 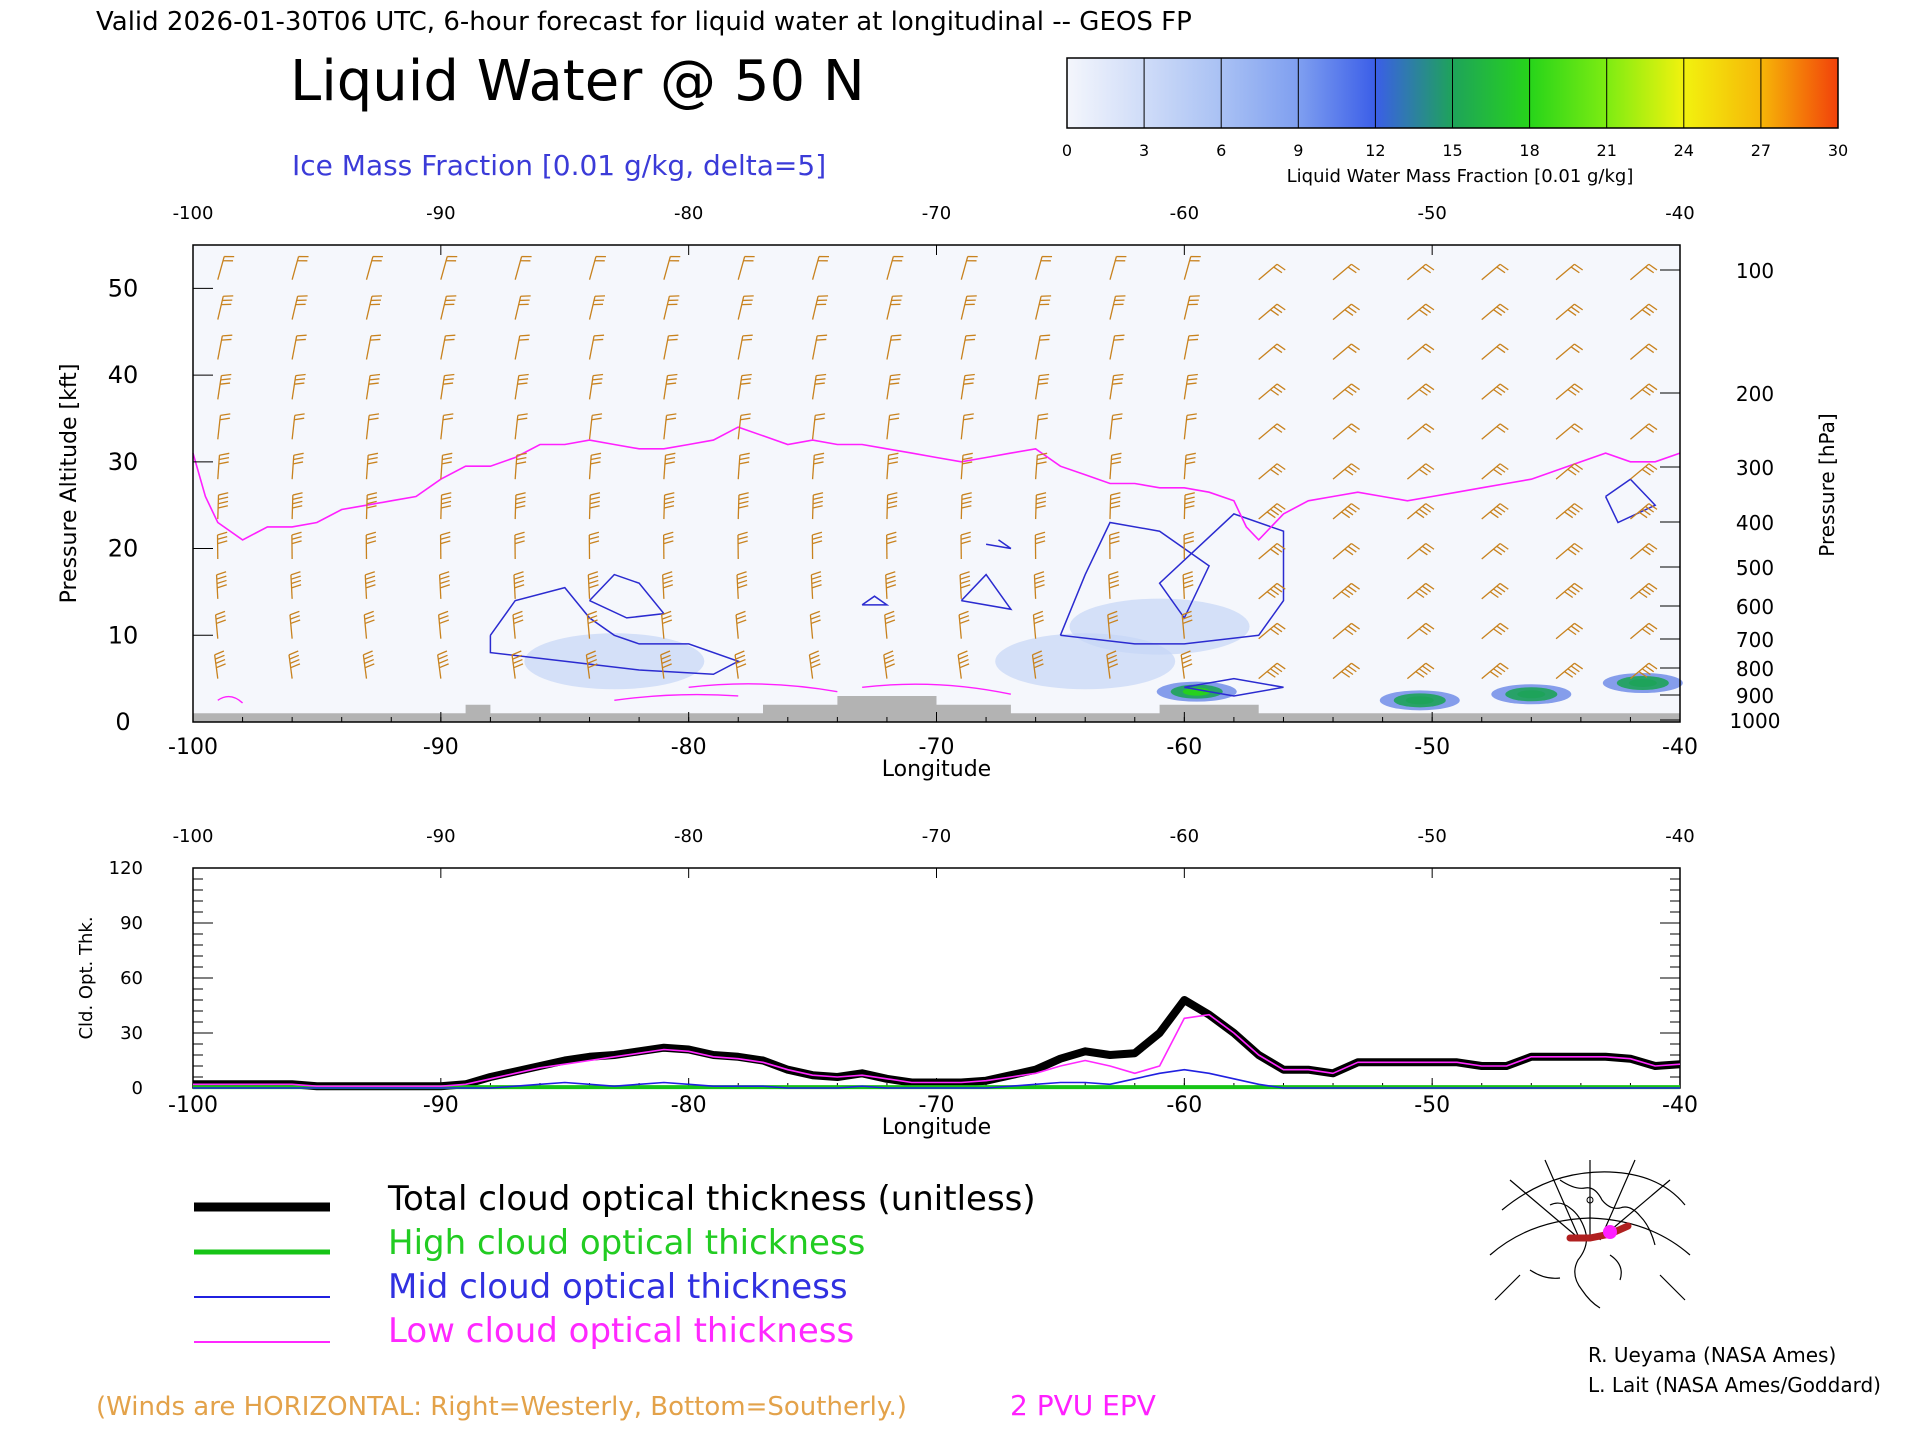 What do you see at coordinates (936, 1078) in the screenshot?
I see `series-mid-line` at bounding box center [936, 1078].